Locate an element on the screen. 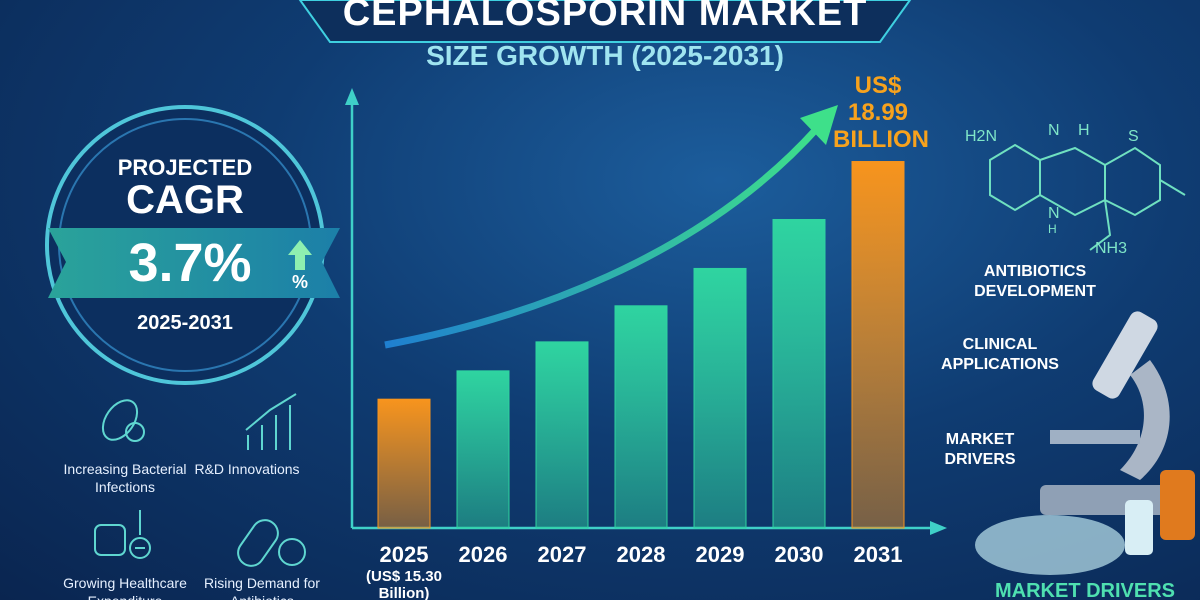 This screenshot has width=1200, height=600. cagr-value: 3.7% is located at coordinates (190, 263).